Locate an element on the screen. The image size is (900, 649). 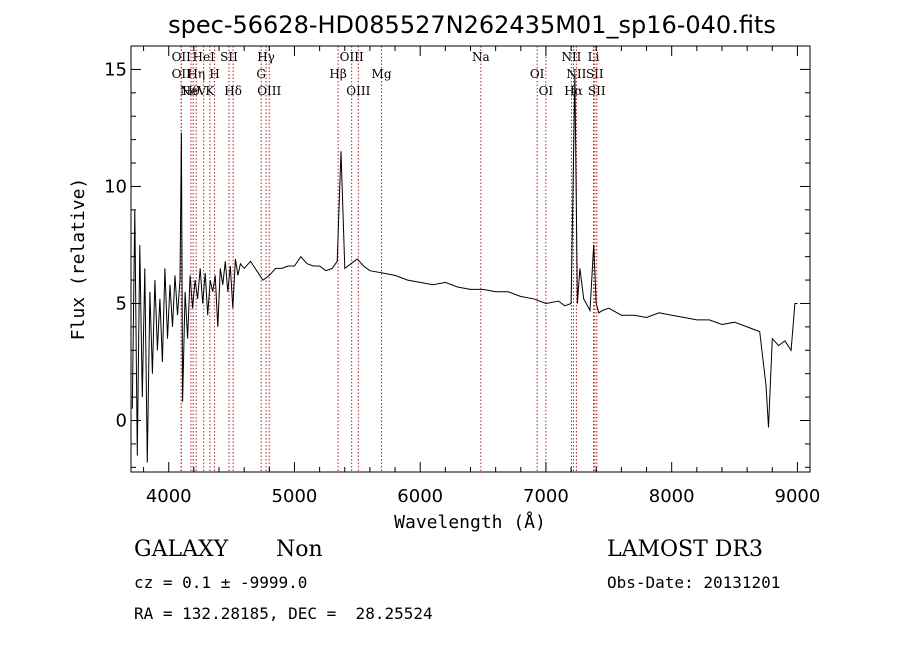
line-marker-label: K is located at coordinates (210, 91).